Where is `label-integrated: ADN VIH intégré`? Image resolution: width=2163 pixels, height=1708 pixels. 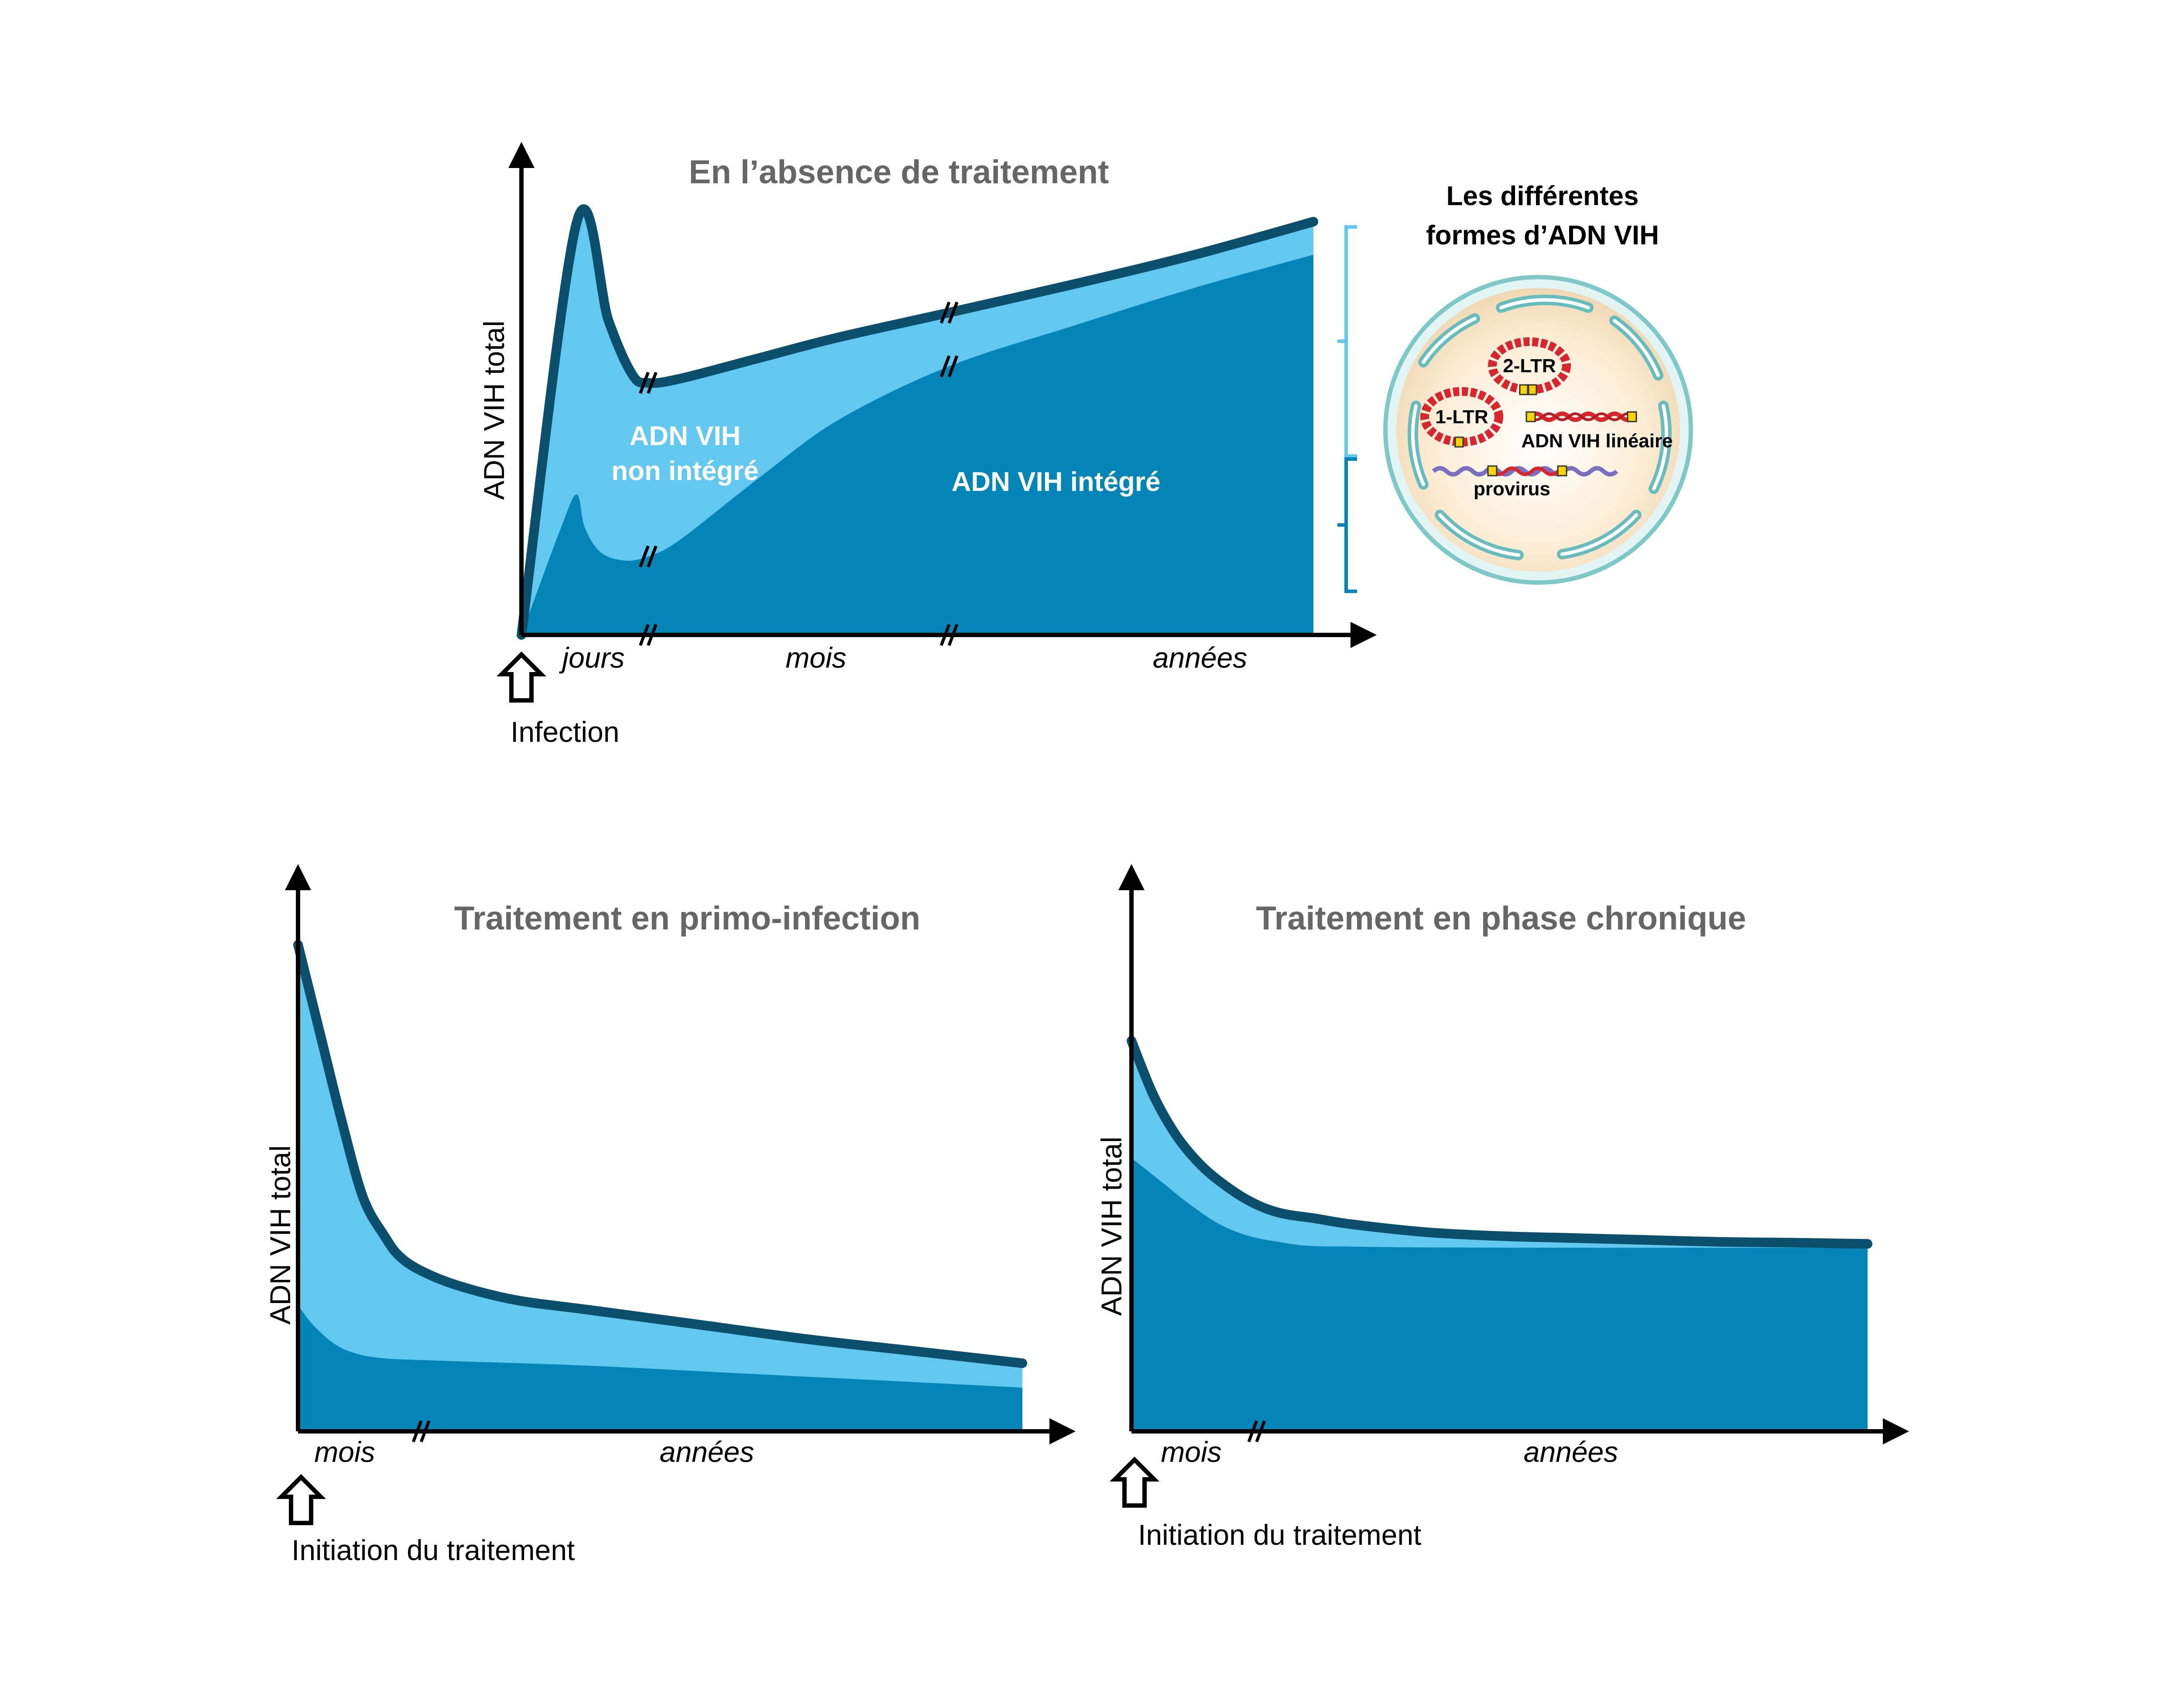
label-integrated: ADN VIH intégré is located at coordinates (1057, 482).